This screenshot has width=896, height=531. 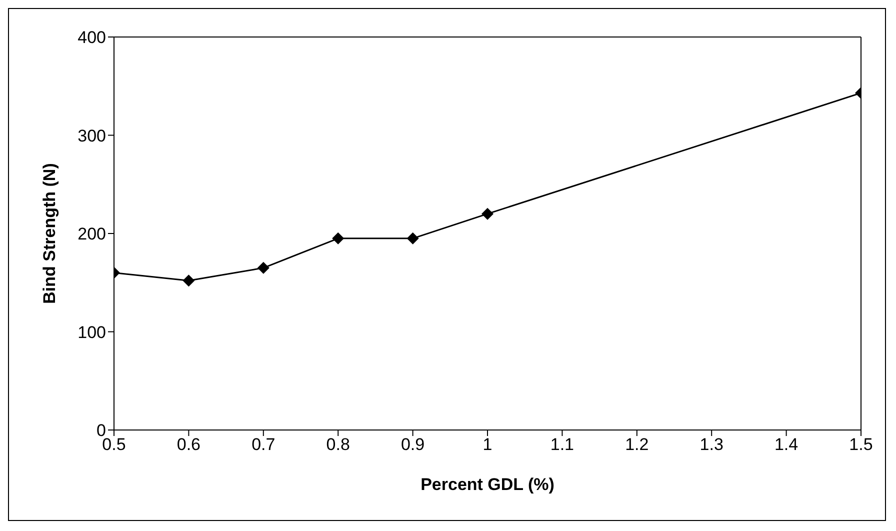 I want to click on x-tick-label: 0.9, so click(x=412, y=444).